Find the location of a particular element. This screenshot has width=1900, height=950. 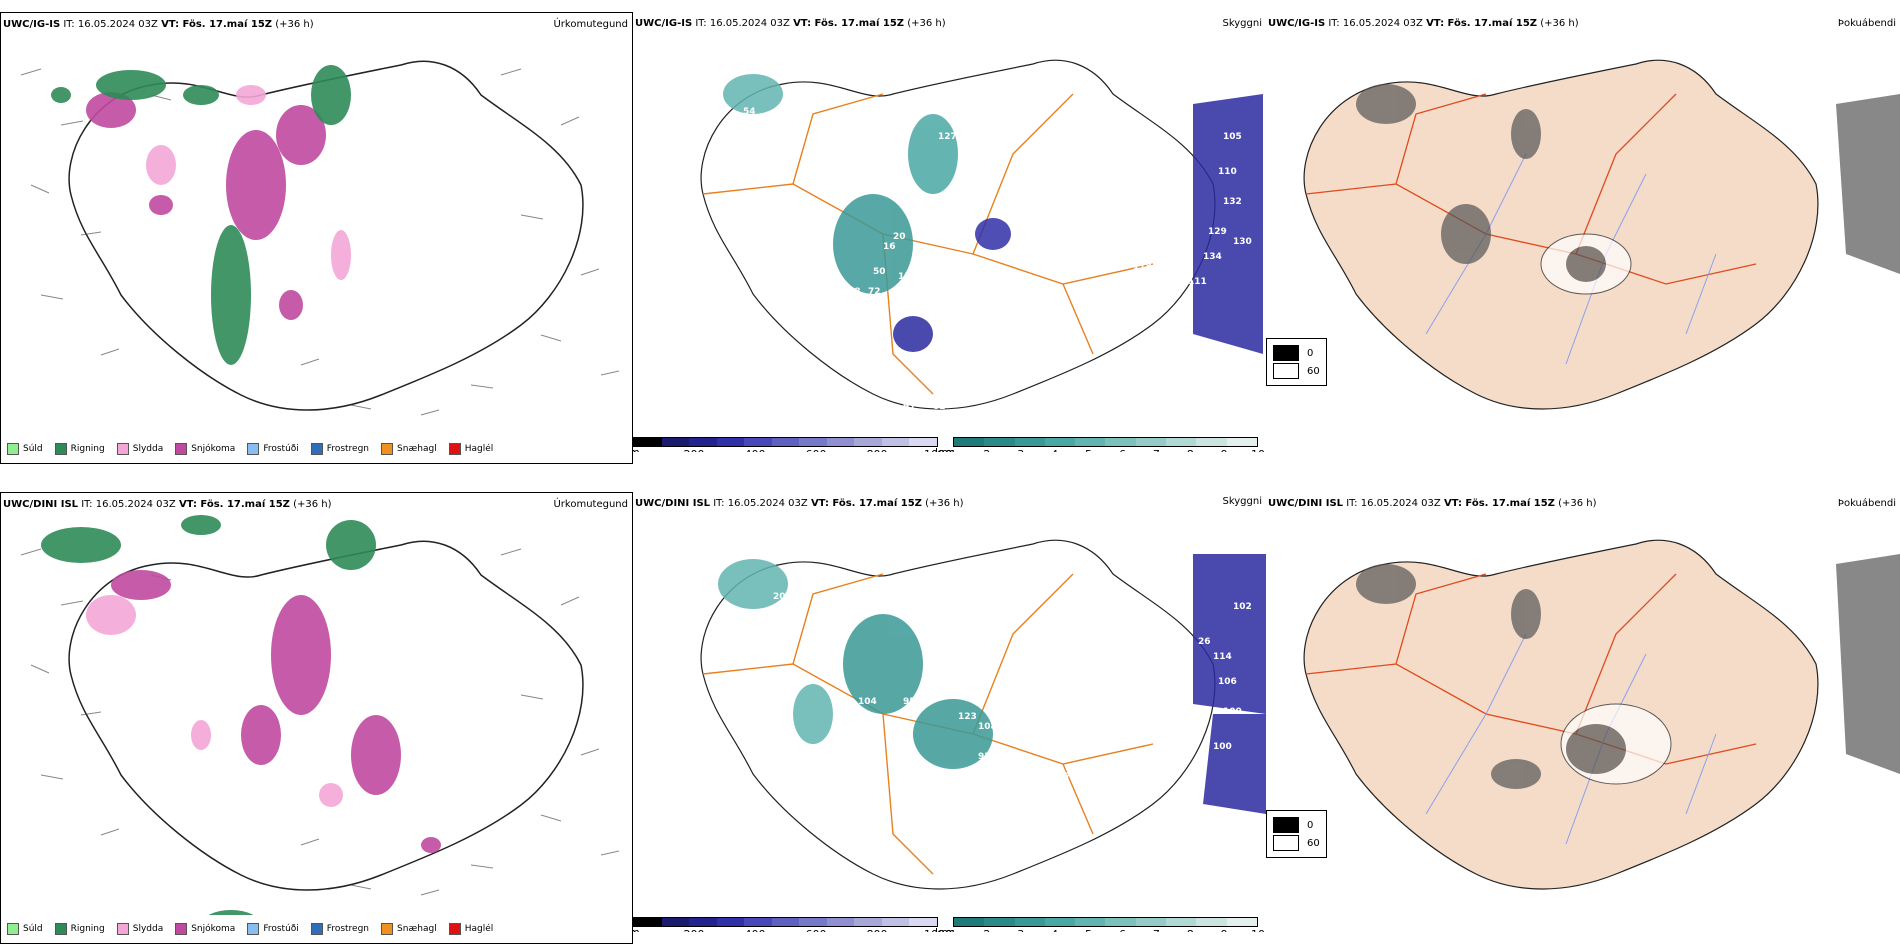

vis-value: 43 is located at coordinates (919, 802).